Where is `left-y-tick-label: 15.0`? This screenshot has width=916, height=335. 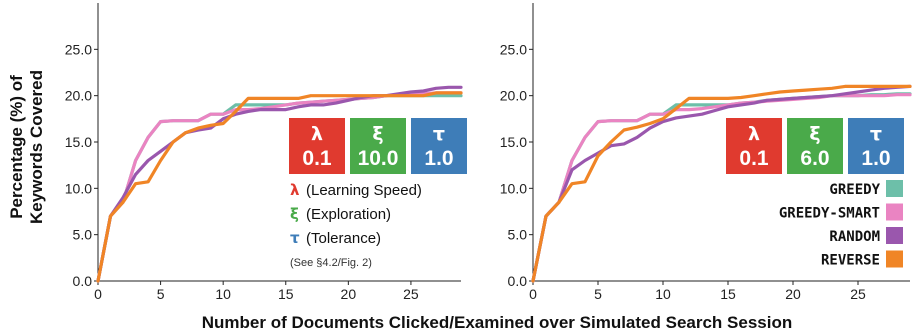
left-y-tick-label: 15.0 is located at coordinates (78, 142).